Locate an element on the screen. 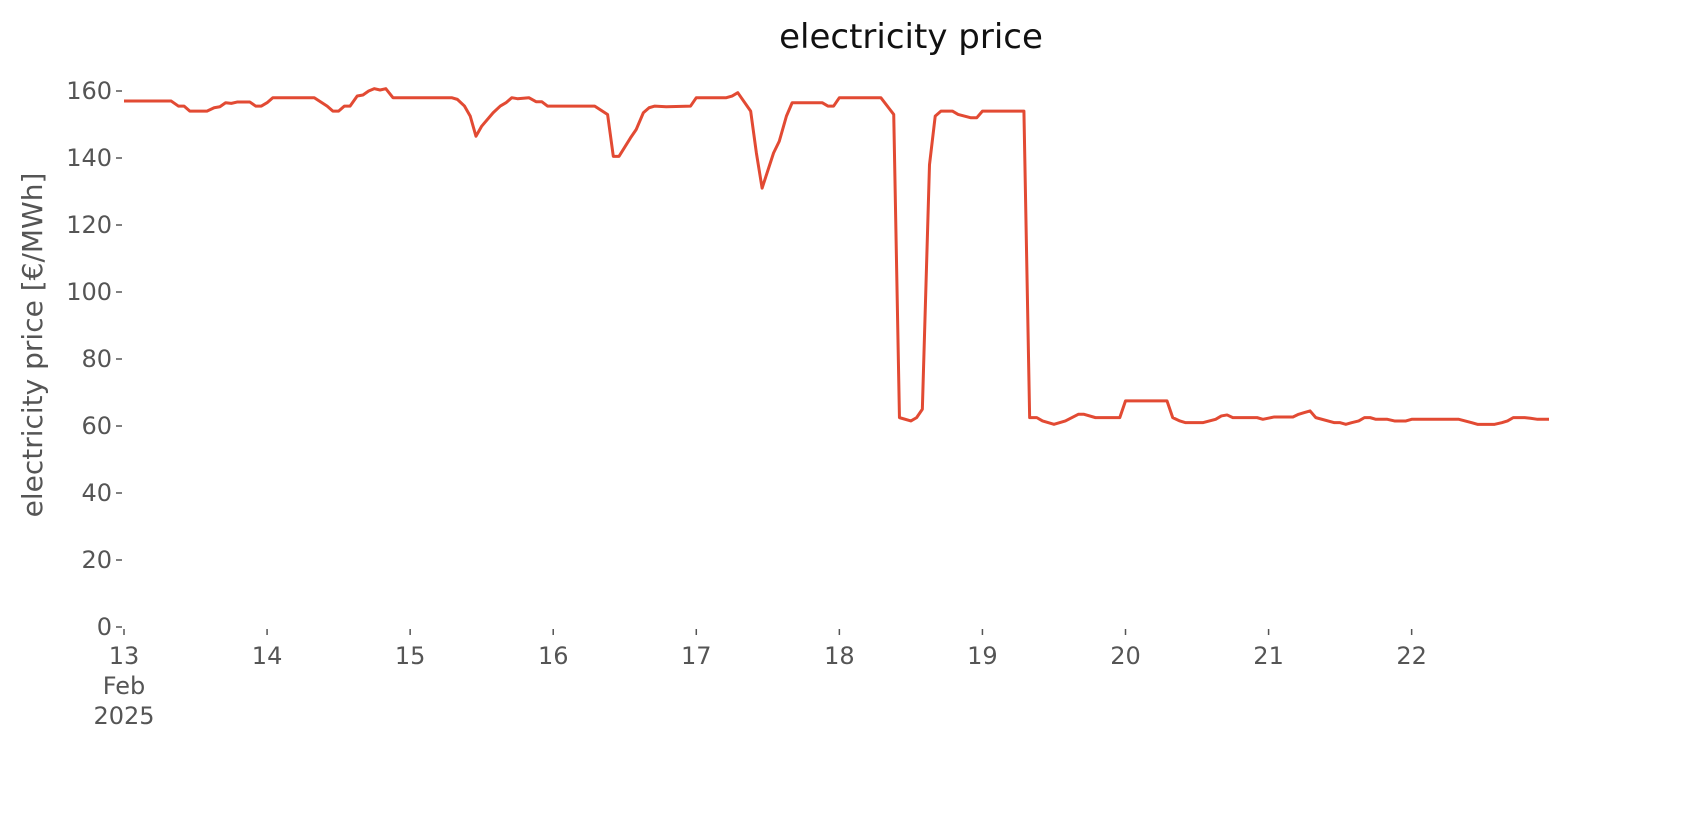 The image size is (1706, 819). x-tick-label: 14 is located at coordinates (267, 656).